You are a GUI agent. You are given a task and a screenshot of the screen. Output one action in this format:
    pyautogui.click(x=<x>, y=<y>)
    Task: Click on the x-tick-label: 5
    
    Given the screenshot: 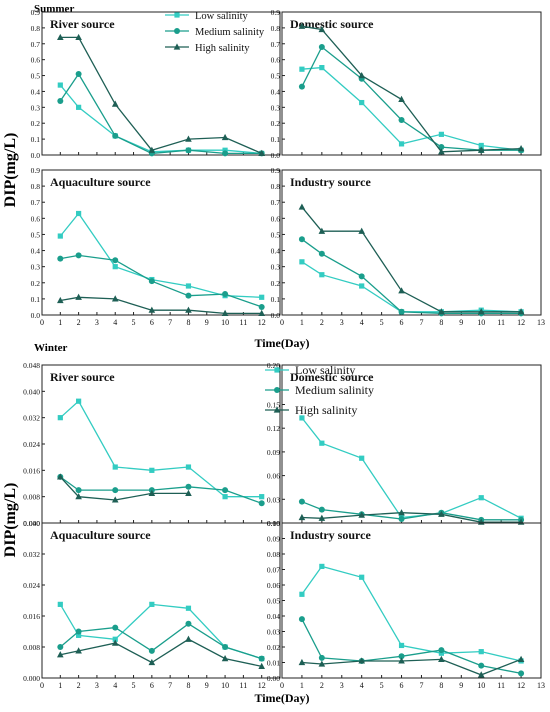 What is the action you would take?
    pyautogui.click(x=134, y=685)
    